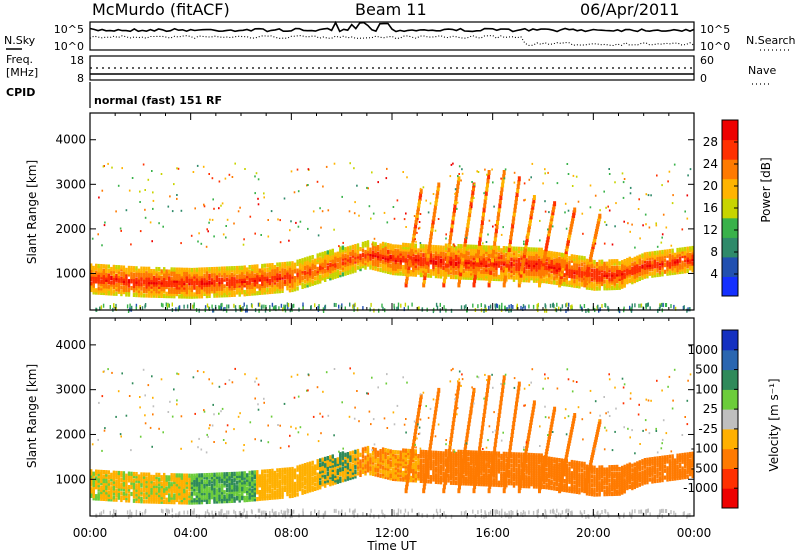 The width and height of the screenshot is (800, 554). What do you see at coordinates (703, 78) in the screenshot?
I see `freq-right-tick-bottom: 0` at bounding box center [703, 78].